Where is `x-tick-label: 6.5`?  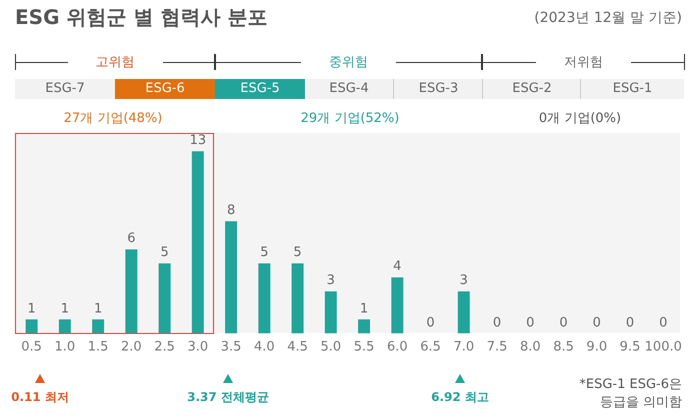 x-tick-label: 6.5 is located at coordinates (430, 347).